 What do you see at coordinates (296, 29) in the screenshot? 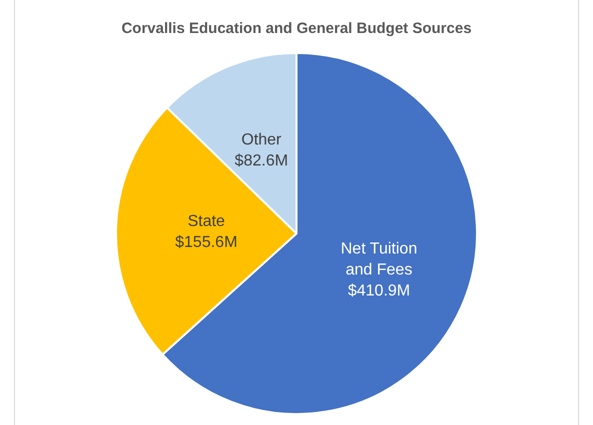
I see `chart-title: Corvallis Education and General Budget Sources` at bounding box center [296, 29].